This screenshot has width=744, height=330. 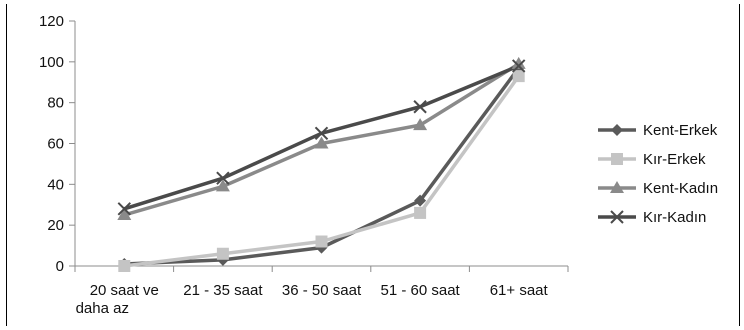 What do you see at coordinates (658, 174) in the screenshot?
I see `legend: Kent-Erkek Kır-Erkek Kent-Kadın Kır-Kadın` at bounding box center [658, 174].